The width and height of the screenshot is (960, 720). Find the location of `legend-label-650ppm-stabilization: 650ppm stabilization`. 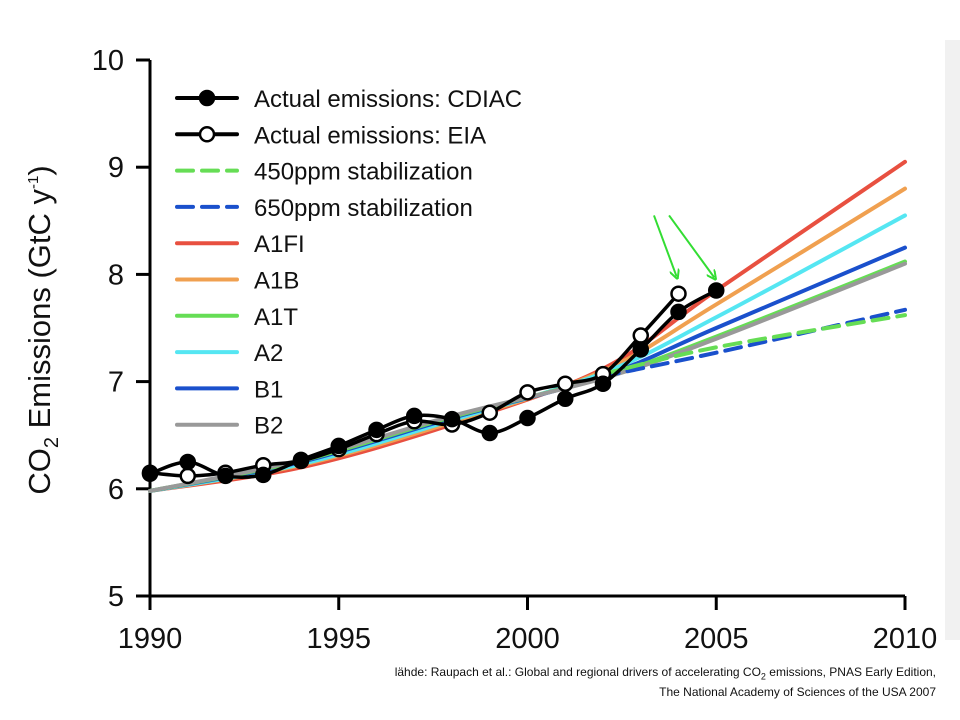

legend-label-650ppm-stabilization: 650ppm stabilization is located at coordinates (363, 208).